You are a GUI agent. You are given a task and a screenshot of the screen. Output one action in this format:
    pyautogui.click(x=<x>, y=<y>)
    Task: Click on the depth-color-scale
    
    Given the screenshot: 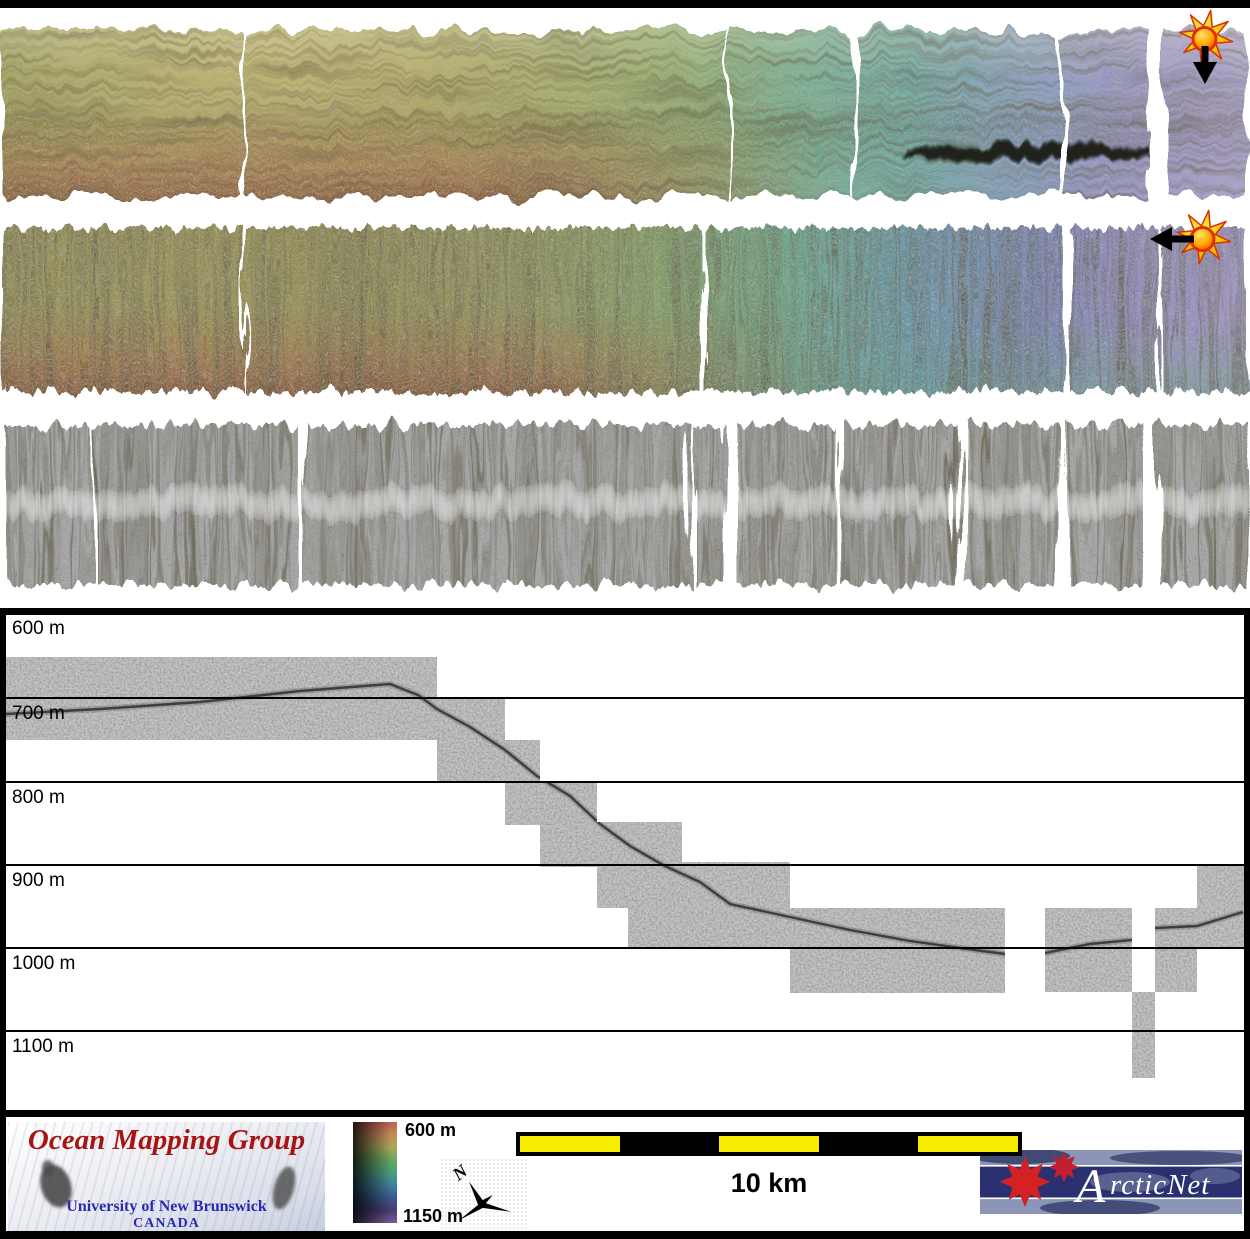 What is the action you would take?
    pyautogui.click(x=375, y=1172)
    